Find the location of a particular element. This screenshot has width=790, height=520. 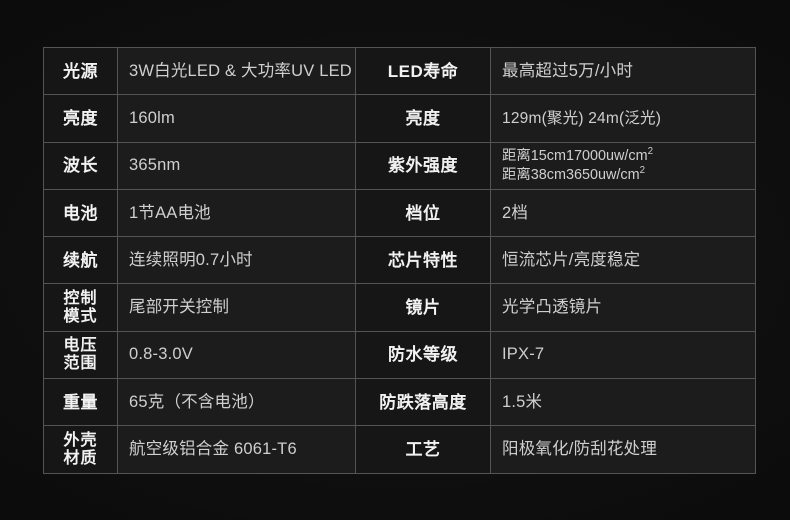

spec-value-brightness: 160lm is located at coordinates (236, 118).